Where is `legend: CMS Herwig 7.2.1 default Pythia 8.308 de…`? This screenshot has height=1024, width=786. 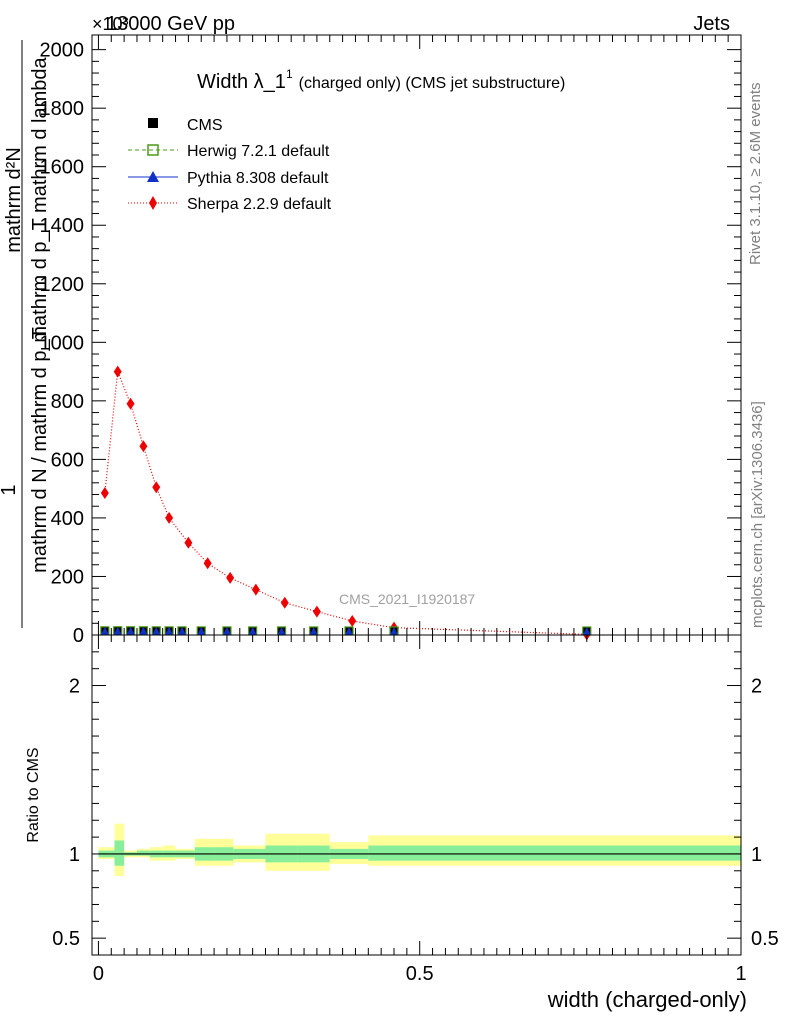 legend: CMS Herwig 7.2.1 default Pythia 8.308 de… is located at coordinates (230, 165).